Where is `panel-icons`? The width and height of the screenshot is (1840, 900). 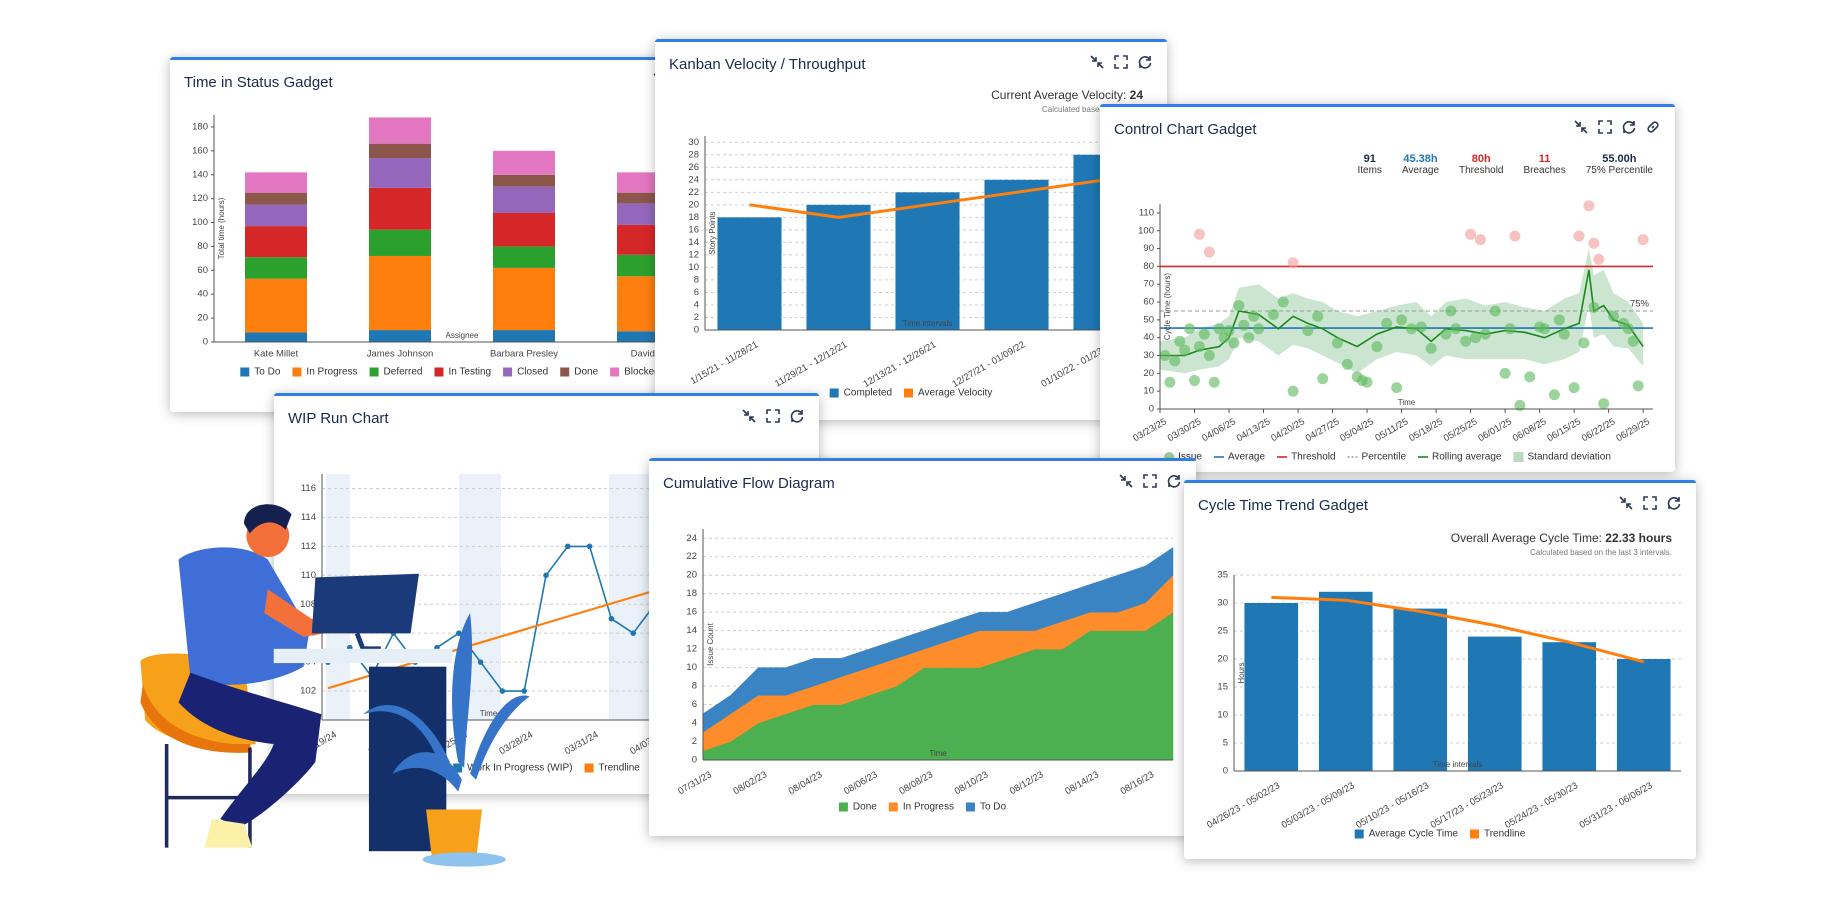 panel-icons is located at coordinates (1650, 503).